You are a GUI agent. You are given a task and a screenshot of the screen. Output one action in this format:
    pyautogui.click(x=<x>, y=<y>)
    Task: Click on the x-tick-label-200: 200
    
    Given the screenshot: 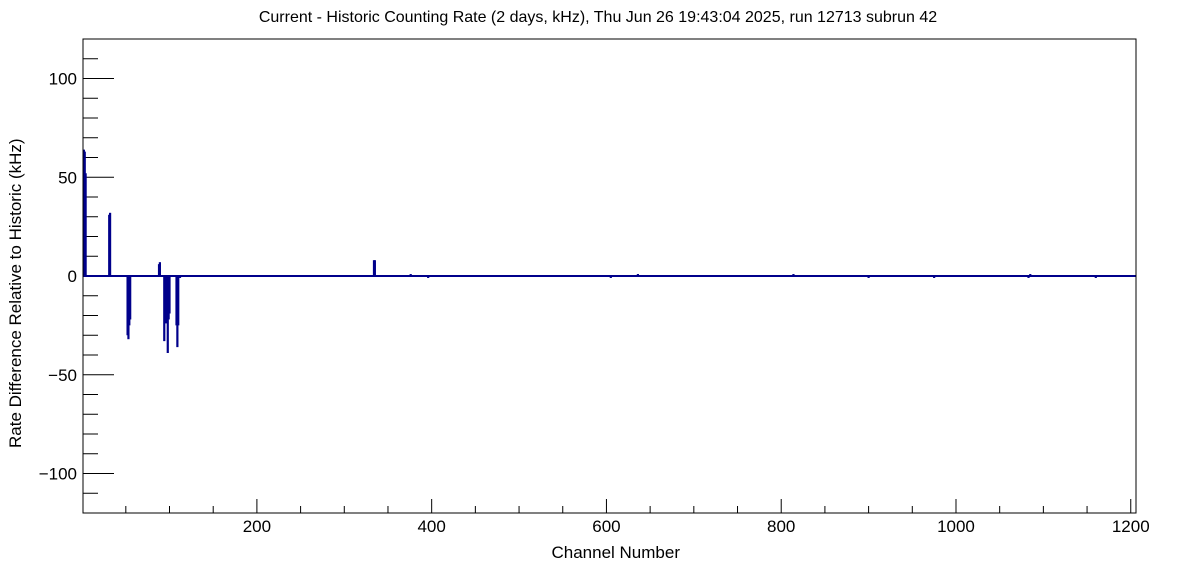 What is the action you would take?
    pyautogui.click(x=257, y=526)
    